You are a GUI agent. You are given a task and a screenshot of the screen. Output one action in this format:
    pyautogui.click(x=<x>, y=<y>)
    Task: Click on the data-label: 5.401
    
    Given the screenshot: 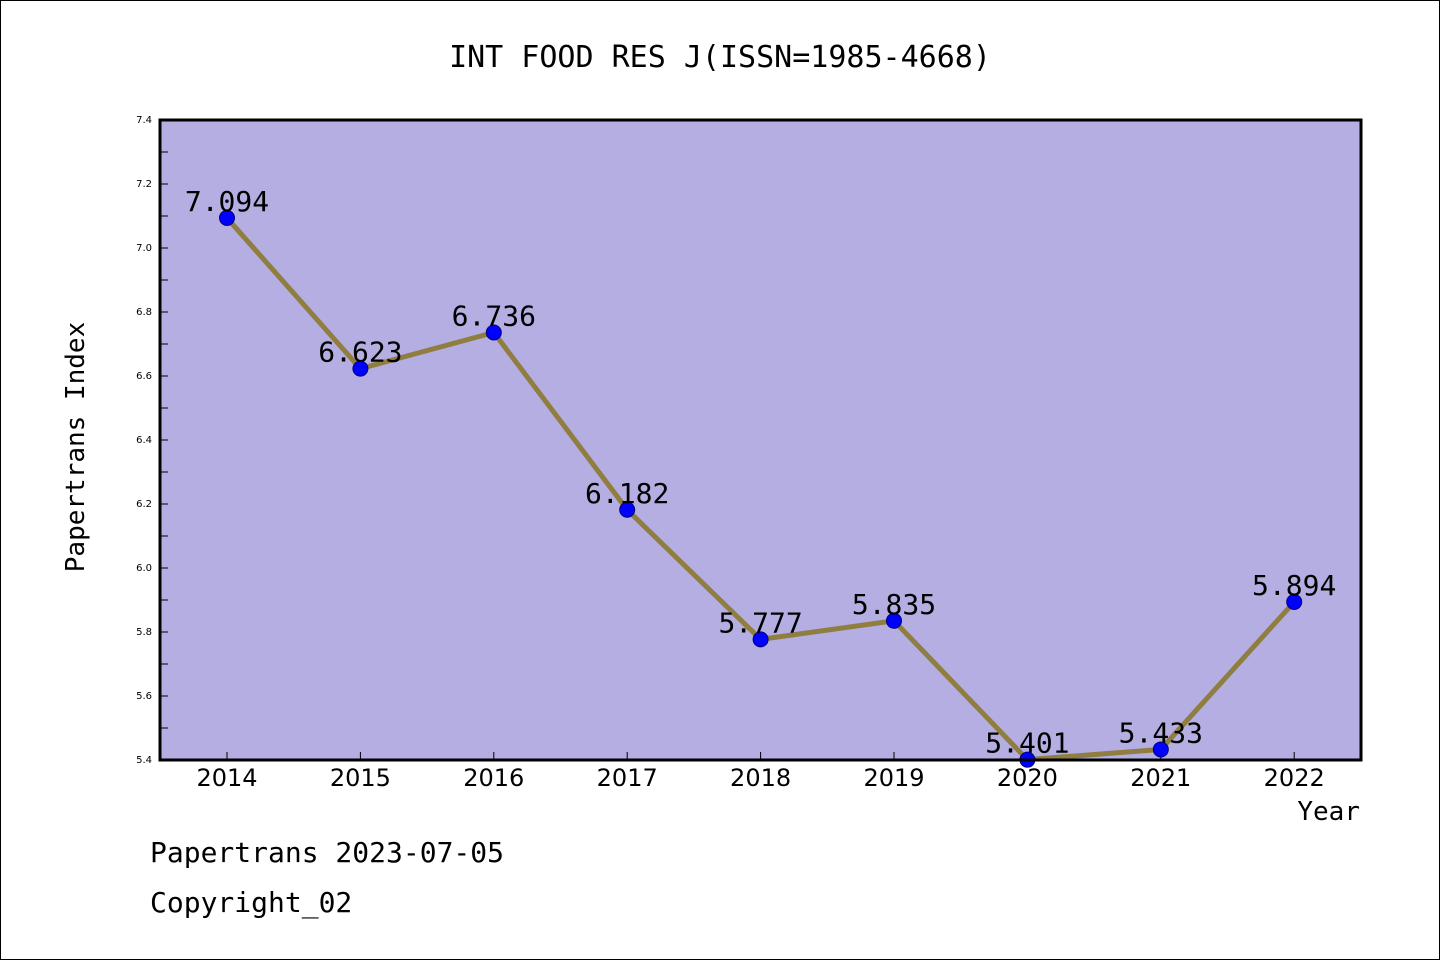 What is the action you would take?
    pyautogui.click(x=1027, y=743)
    